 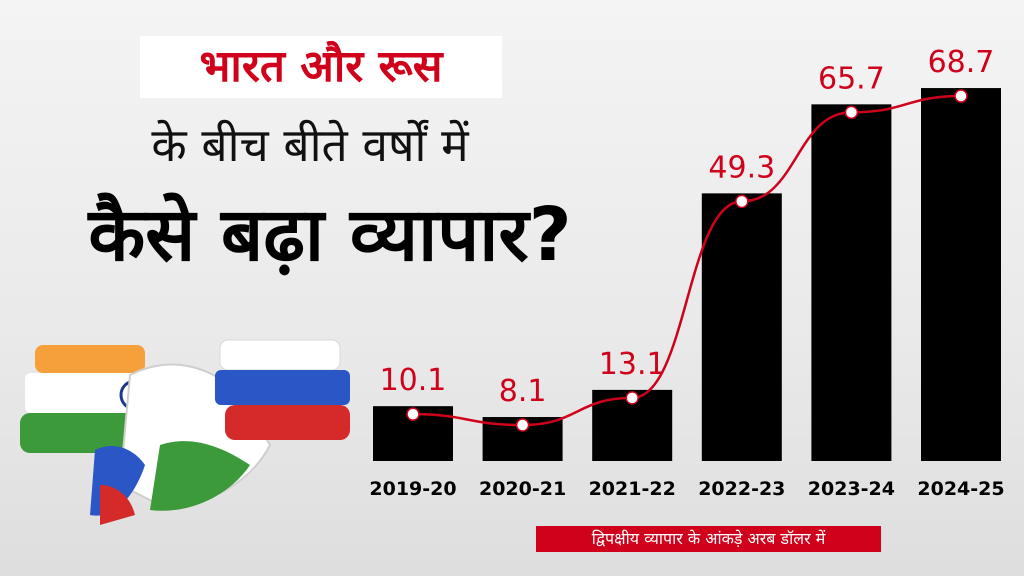 What do you see at coordinates (632, 364) in the screenshot?
I see `data-label: 13.1` at bounding box center [632, 364].